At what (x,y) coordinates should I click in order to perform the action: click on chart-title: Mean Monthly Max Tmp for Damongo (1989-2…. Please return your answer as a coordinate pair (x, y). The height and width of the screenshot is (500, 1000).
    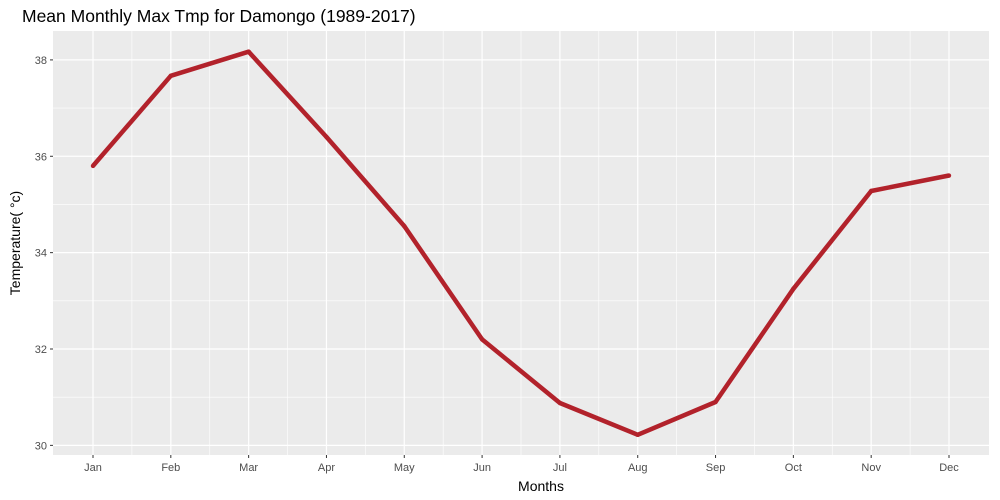
    Looking at the image, I should click on (219, 16).